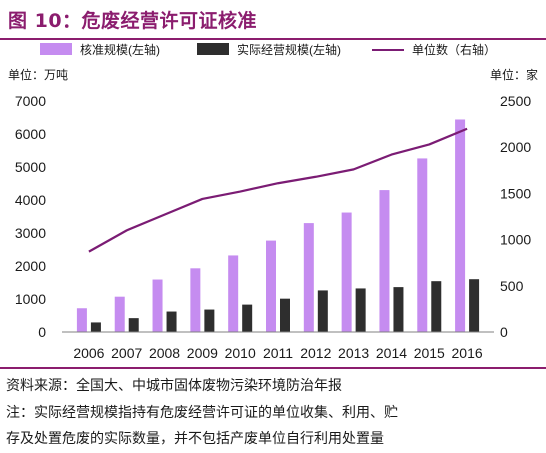 This screenshot has width=546, height=453. I want to click on left-axis-tick-label: 4000, so click(30, 200).